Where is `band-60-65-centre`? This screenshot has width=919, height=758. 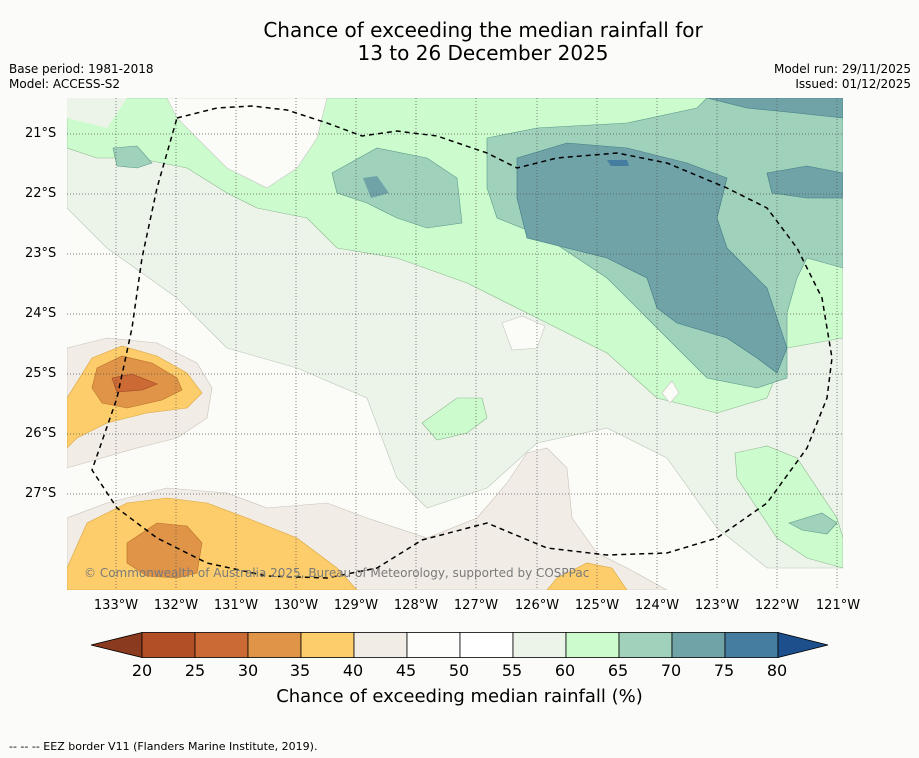
band-60-65-centre is located at coordinates (454, 419).